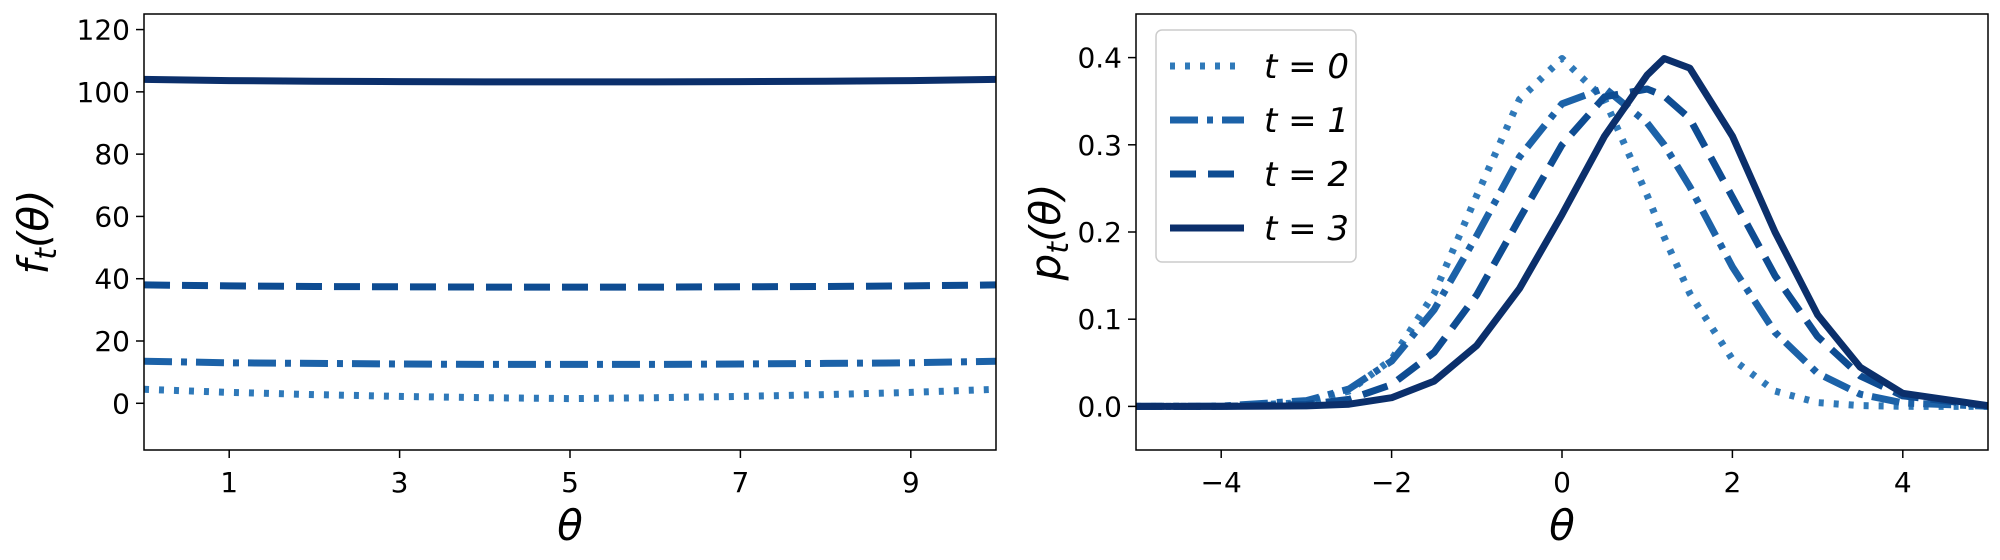  I want to click on legend: t = 0 t = 1 t = 2 t = 3, so click(1256, 146).